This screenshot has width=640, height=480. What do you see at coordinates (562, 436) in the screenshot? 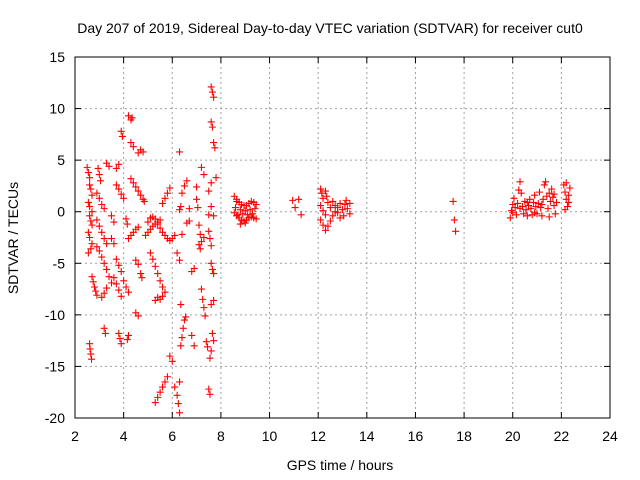
I see `x-tick-label: 22` at bounding box center [562, 436].